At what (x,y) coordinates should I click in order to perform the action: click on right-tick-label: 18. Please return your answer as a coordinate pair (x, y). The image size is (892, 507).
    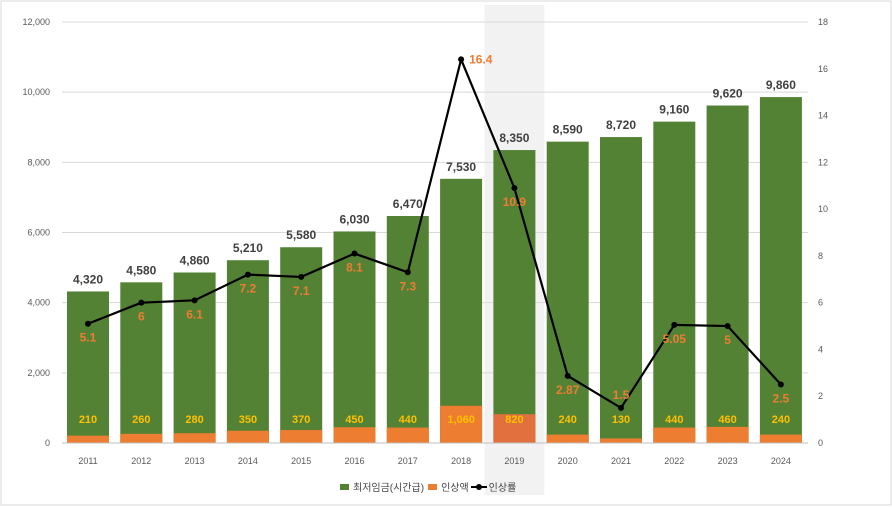
    Looking at the image, I should click on (823, 22).